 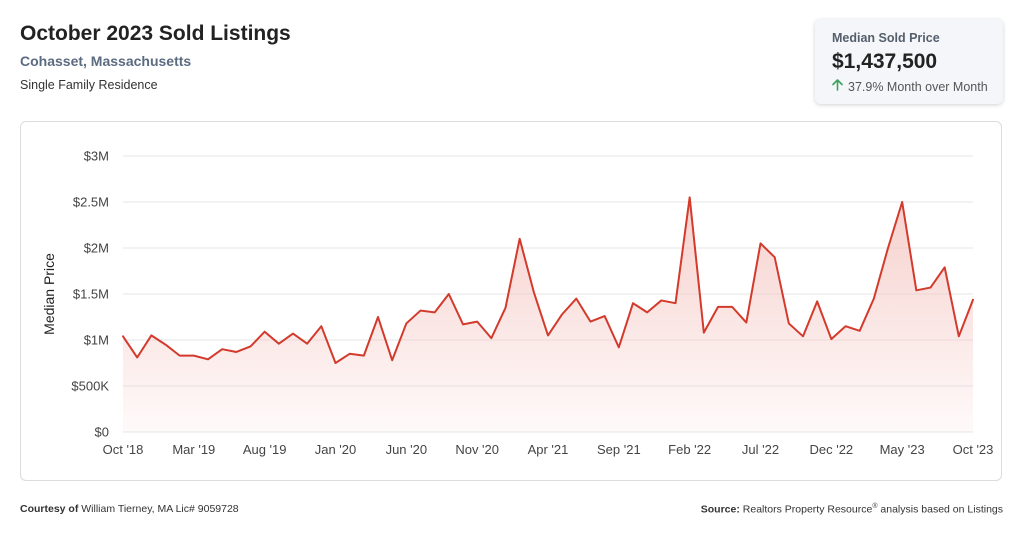 What do you see at coordinates (720, 509) in the screenshot?
I see `source-prefix: Source:` at bounding box center [720, 509].